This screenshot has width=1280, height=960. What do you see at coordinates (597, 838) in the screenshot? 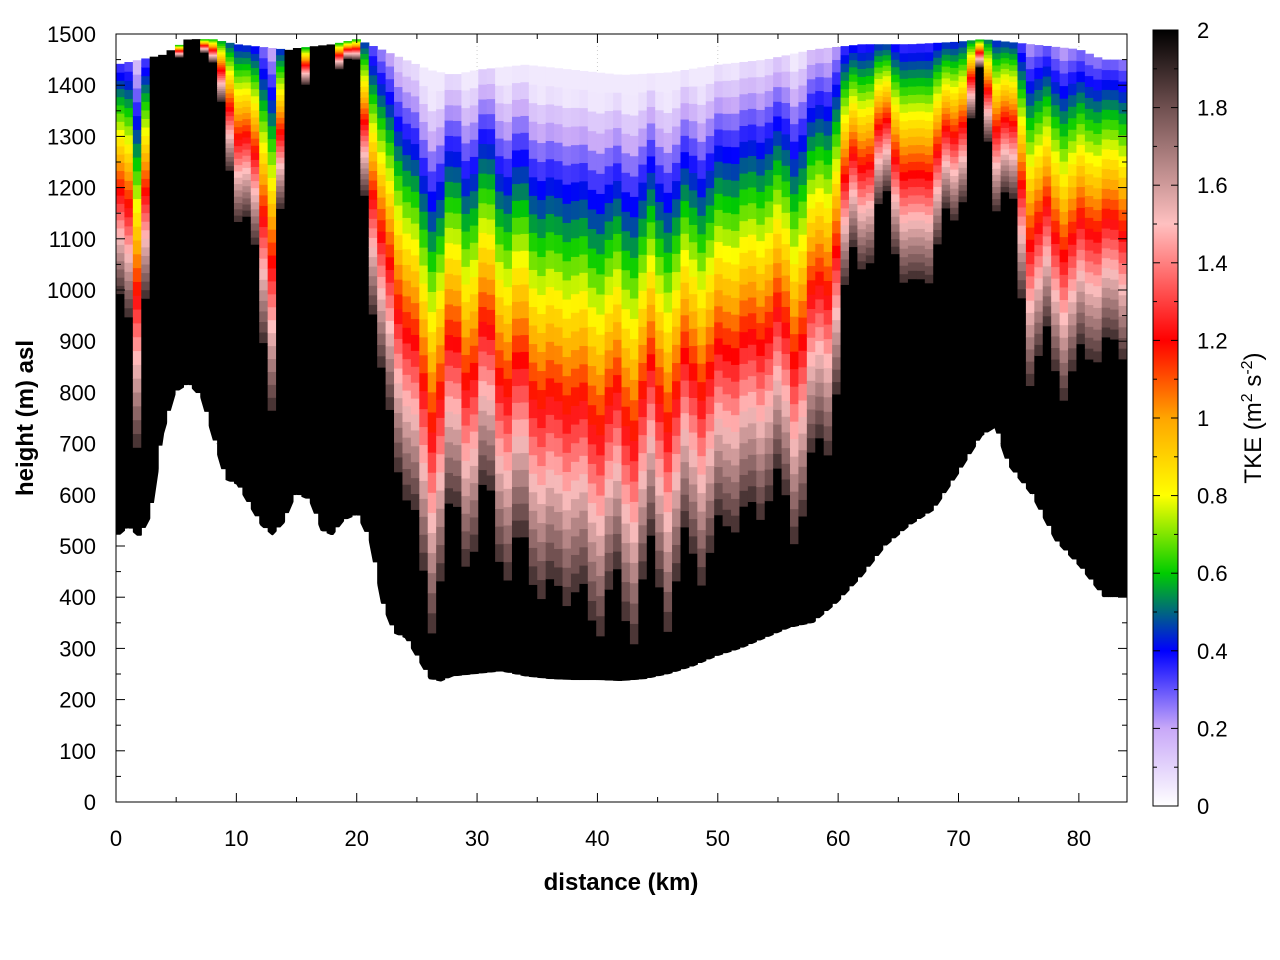
I see `x-tick-label: 40` at bounding box center [597, 838].